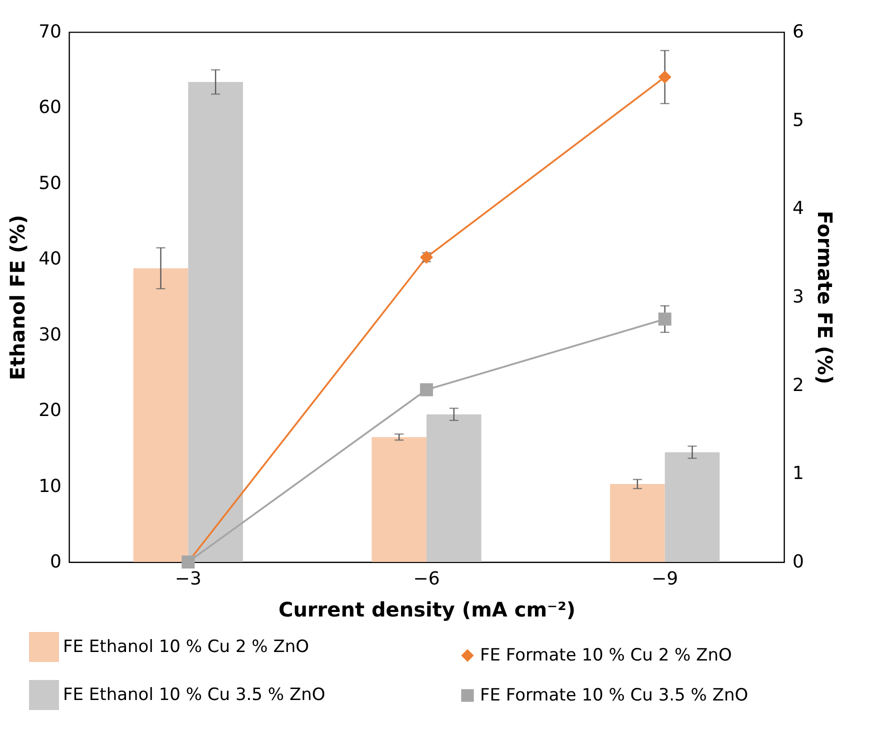 Image resolution: width=894 pixels, height=733 pixels. I want to click on y2-tick-label: 2, so click(798, 385).